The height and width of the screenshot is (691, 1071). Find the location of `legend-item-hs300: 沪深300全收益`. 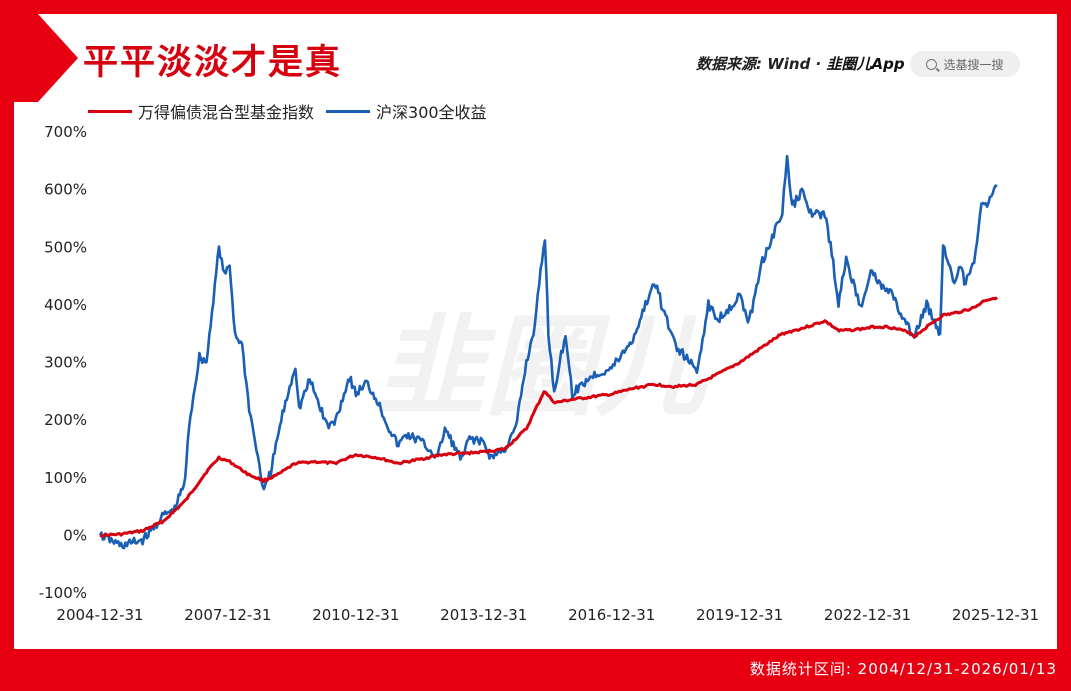

legend-item-hs300: 沪深300全收益 is located at coordinates (406, 111).